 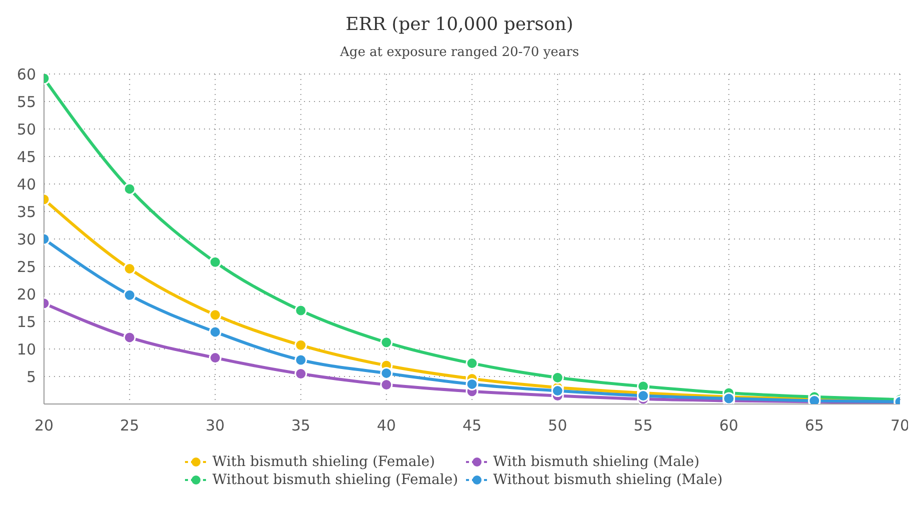 What do you see at coordinates (26, 157) in the screenshot?
I see `y-tick-label: 45` at bounding box center [26, 157].